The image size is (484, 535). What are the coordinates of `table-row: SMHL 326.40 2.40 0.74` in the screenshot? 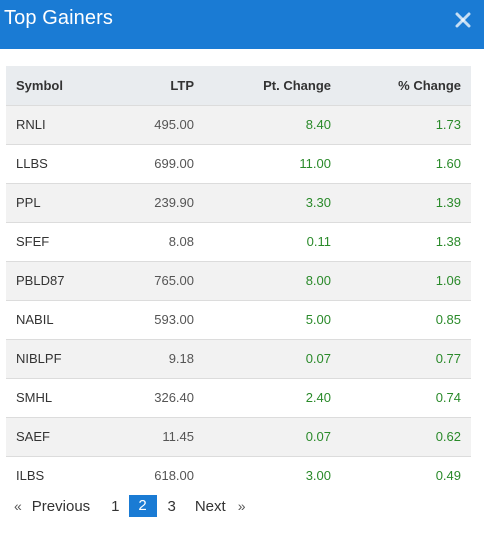 It's located at (238, 397).